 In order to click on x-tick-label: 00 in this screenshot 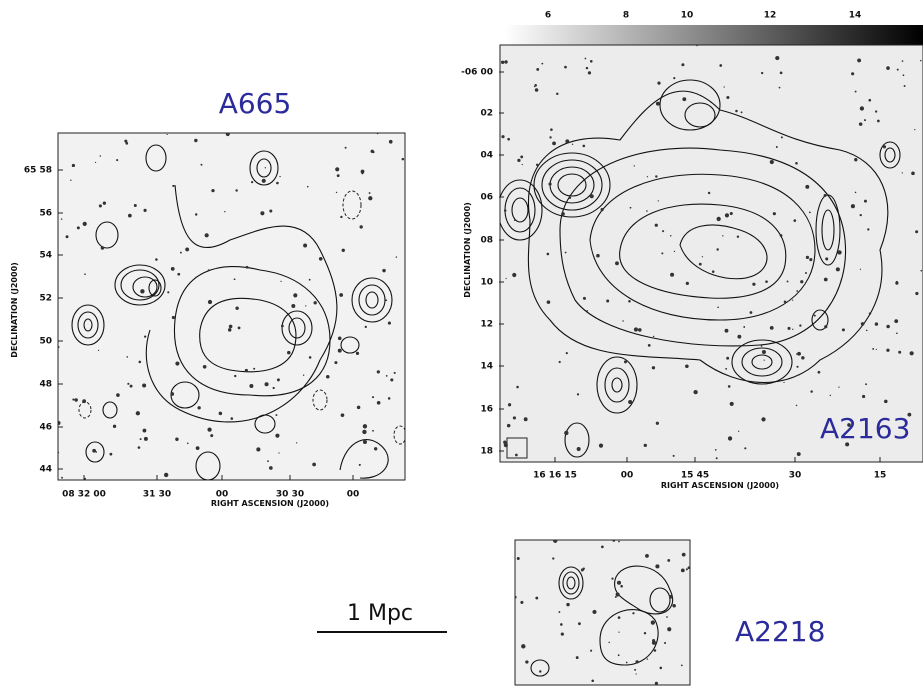, I will do `click(627, 476)`.